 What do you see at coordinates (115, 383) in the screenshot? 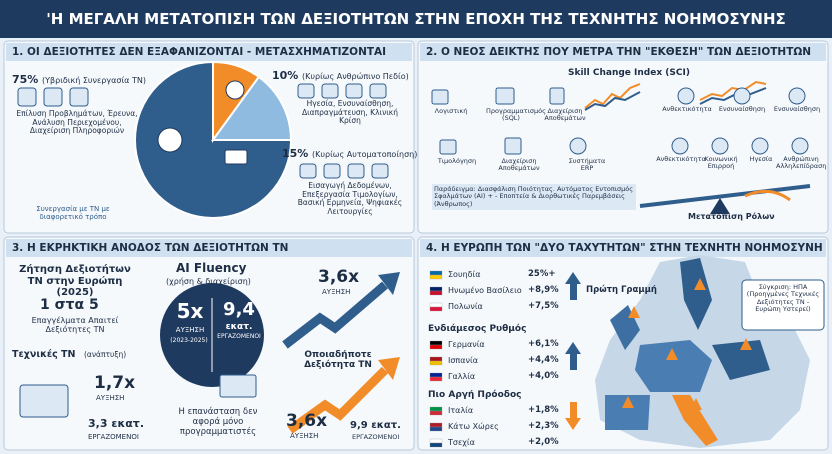
I see `growth: 1,7x` at bounding box center [115, 383].